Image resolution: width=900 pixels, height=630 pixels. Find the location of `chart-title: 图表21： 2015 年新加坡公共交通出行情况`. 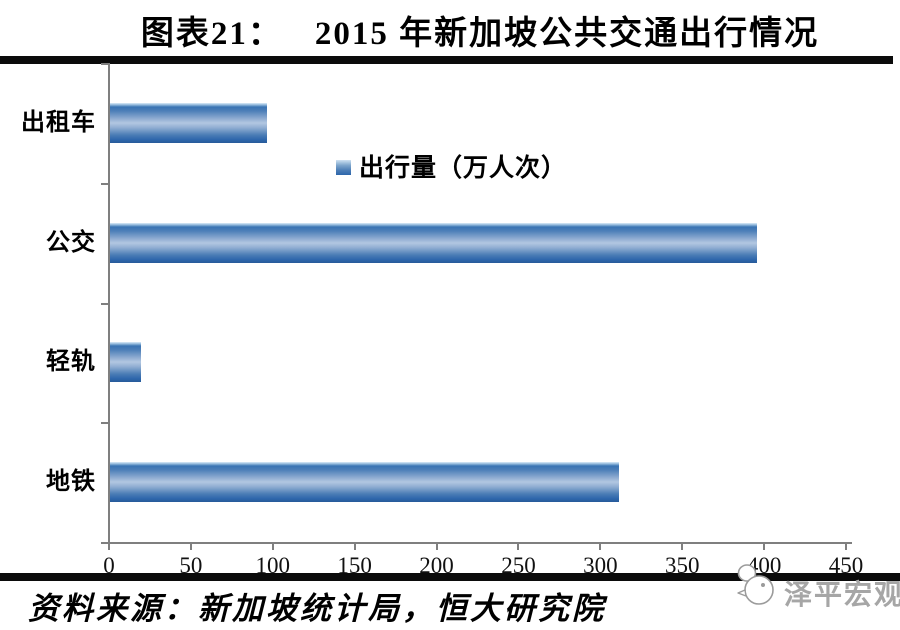

chart-title: 图表21： 2015 年新加坡公共交通出行情况 is located at coordinates (480, 30).